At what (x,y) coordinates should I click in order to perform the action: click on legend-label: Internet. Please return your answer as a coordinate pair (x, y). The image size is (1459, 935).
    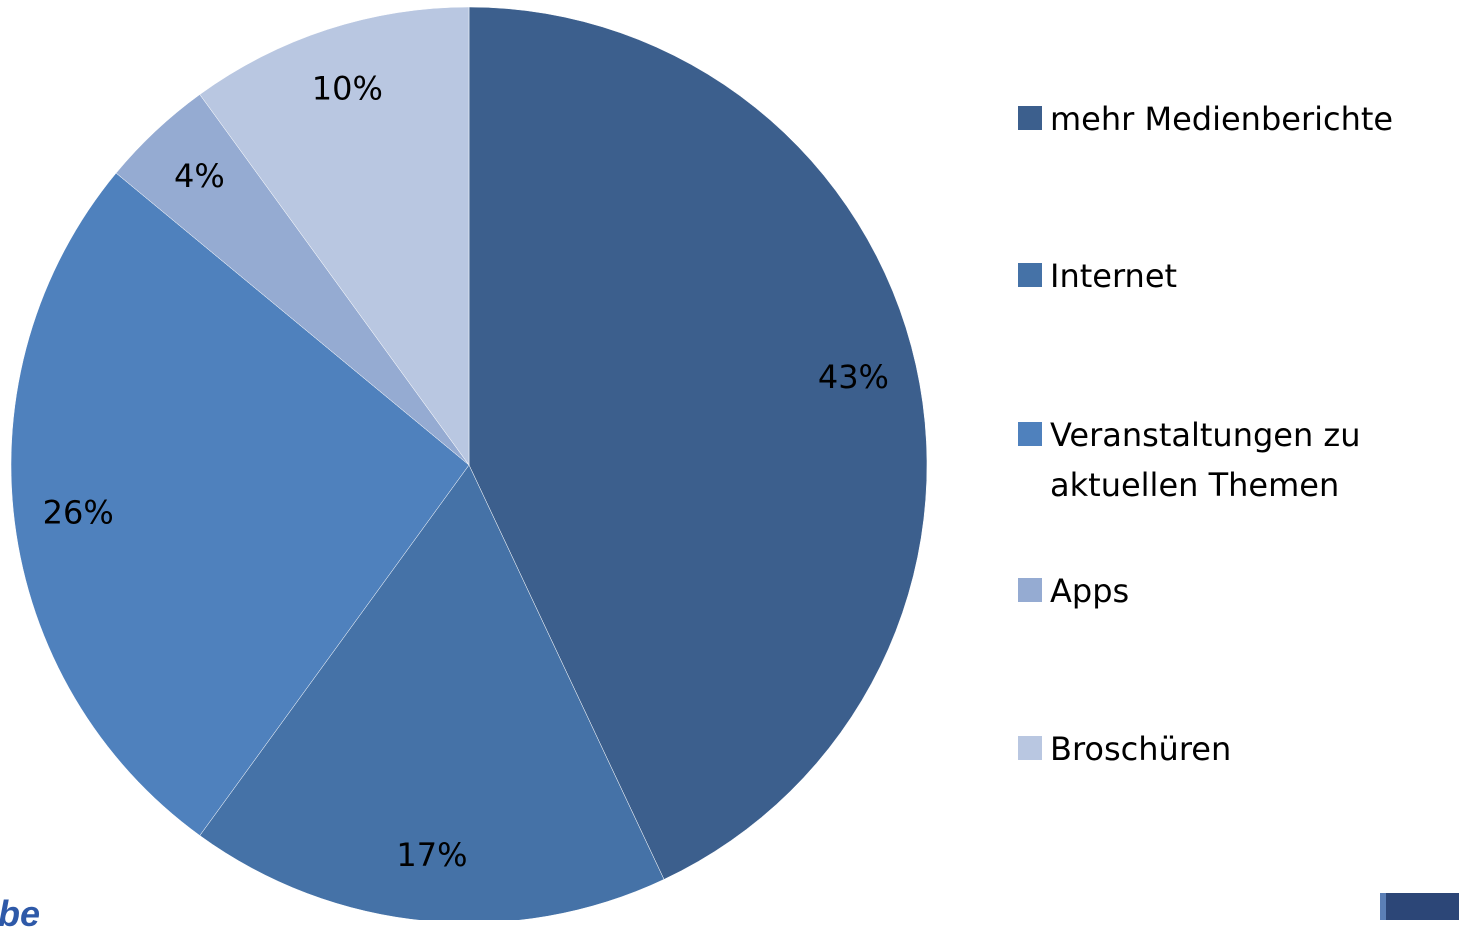
    Looking at the image, I should click on (1114, 276).